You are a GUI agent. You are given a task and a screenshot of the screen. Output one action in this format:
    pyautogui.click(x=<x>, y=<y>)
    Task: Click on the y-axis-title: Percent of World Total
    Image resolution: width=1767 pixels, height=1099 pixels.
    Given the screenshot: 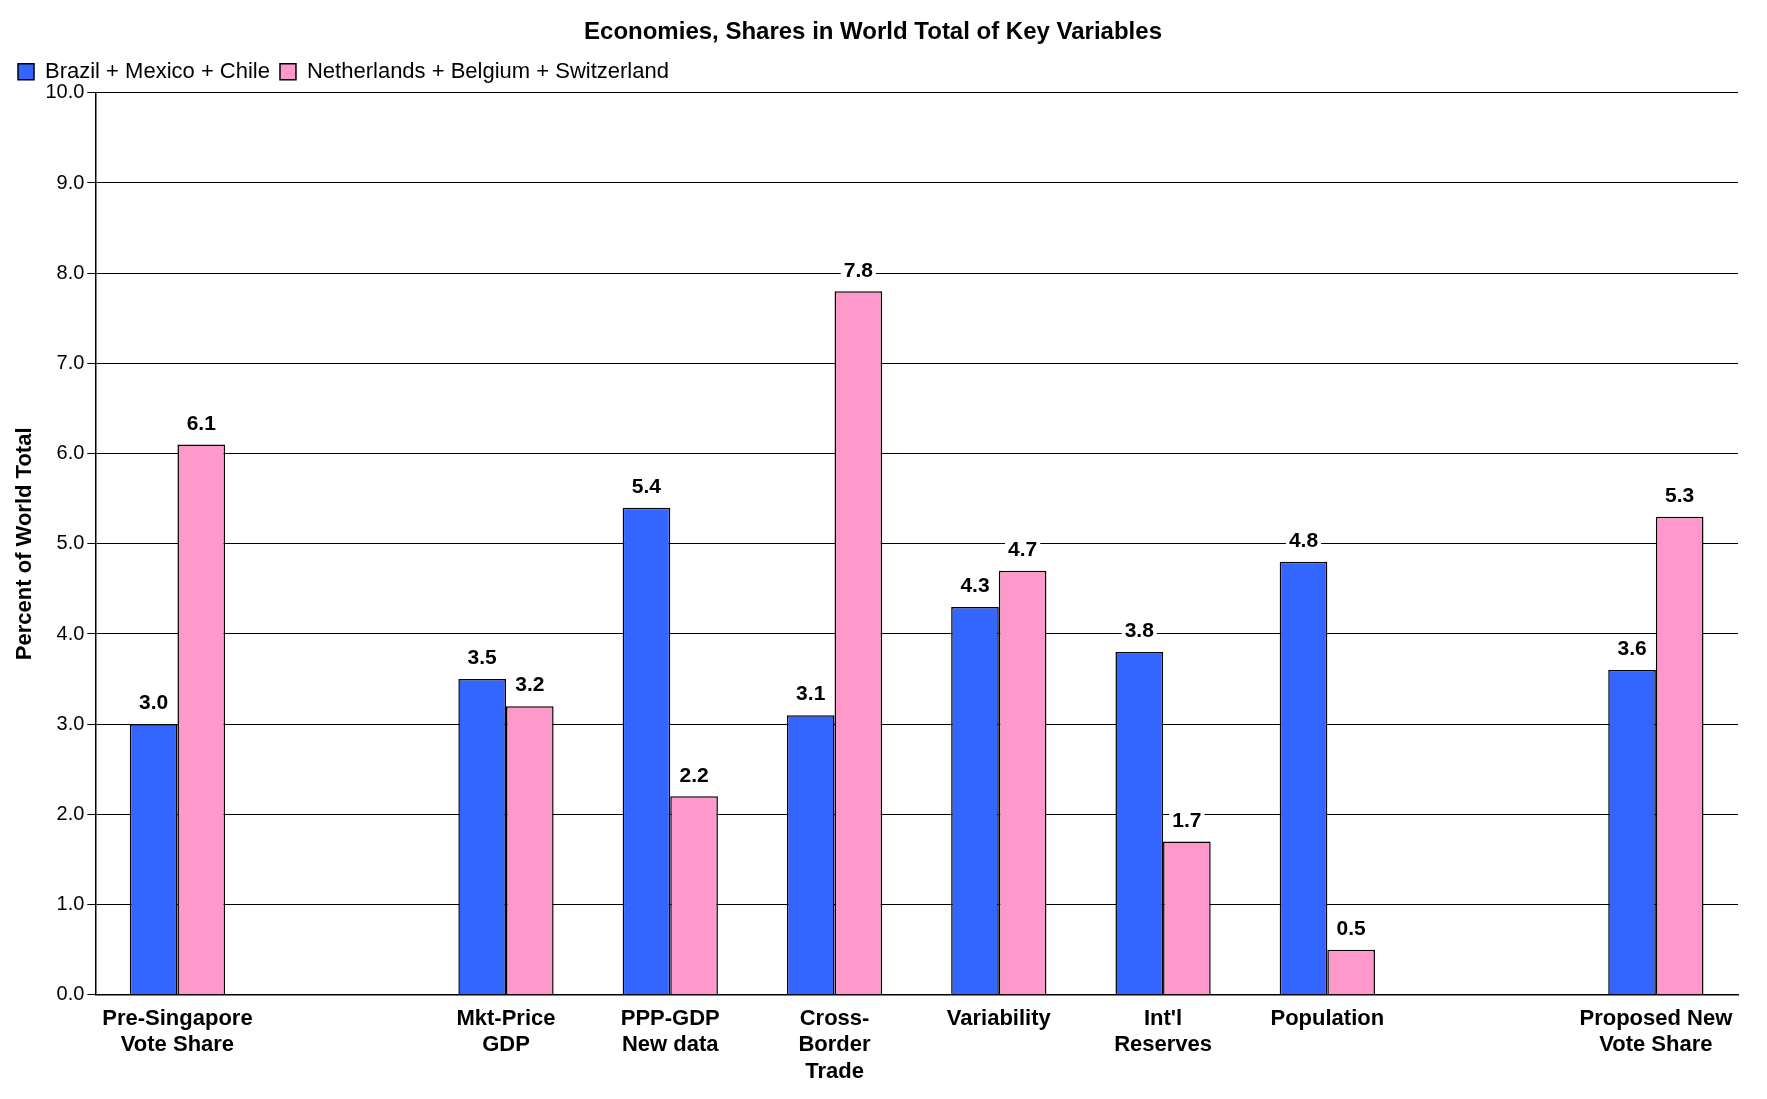 What is the action you would take?
    pyautogui.click(x=24, y=544)
    